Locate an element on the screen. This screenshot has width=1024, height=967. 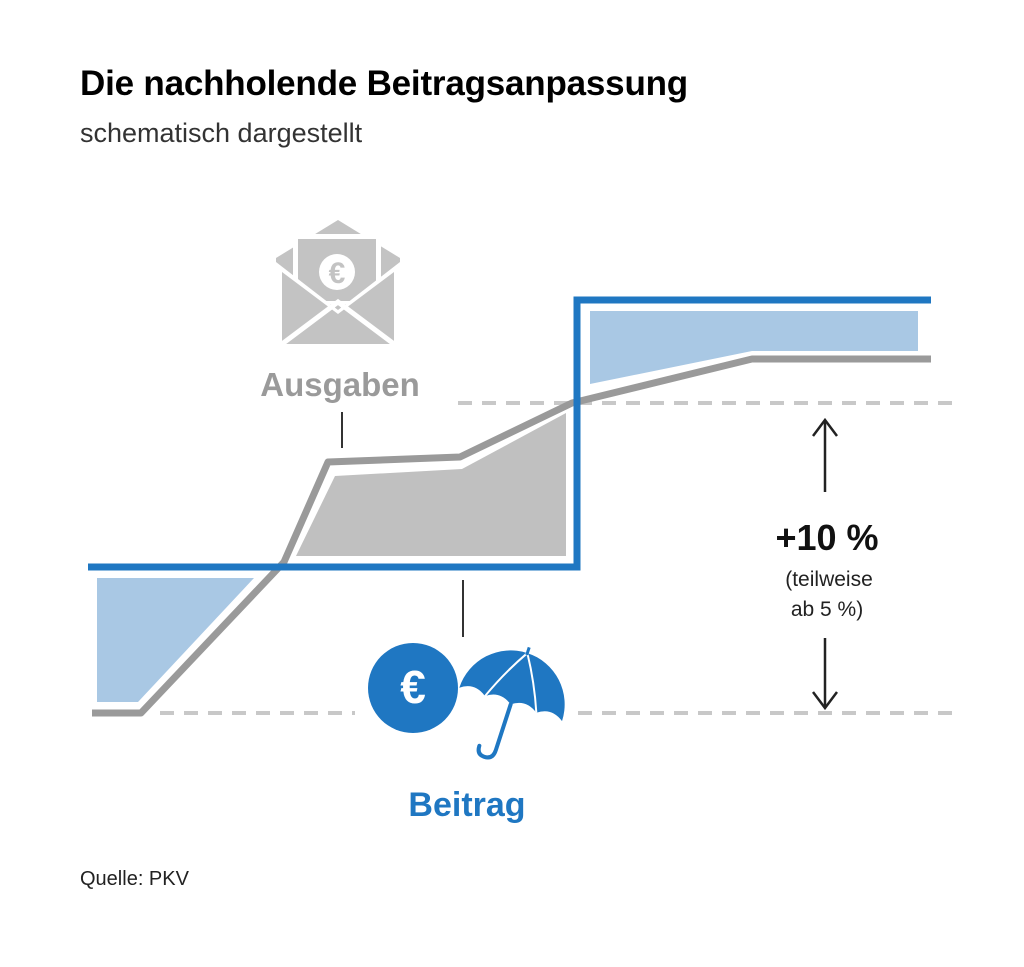
source-note: Quelle: PKV is located at coordinates (134, 879).